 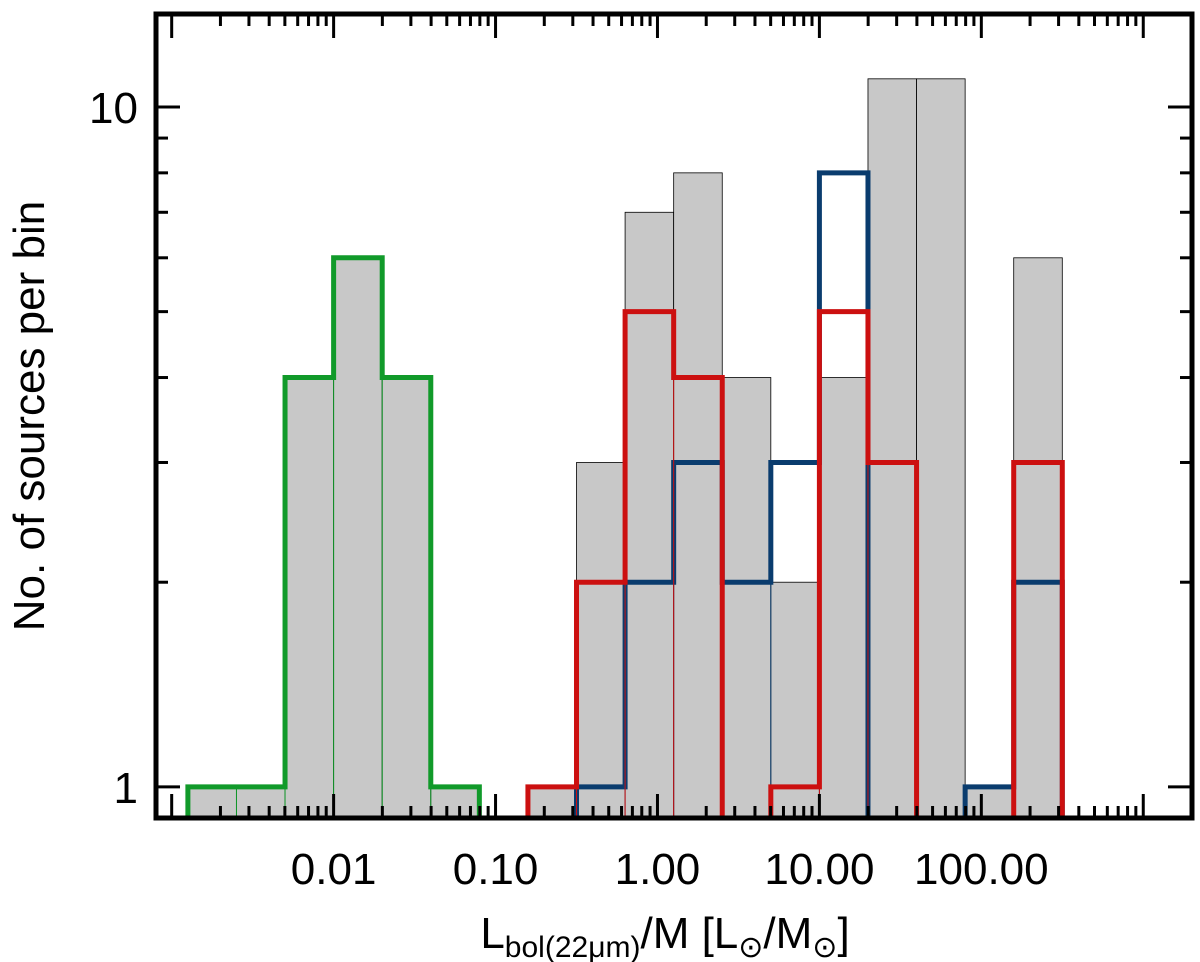 I want to click on x-tick-label: 0.01, so click(x=334, y=869).